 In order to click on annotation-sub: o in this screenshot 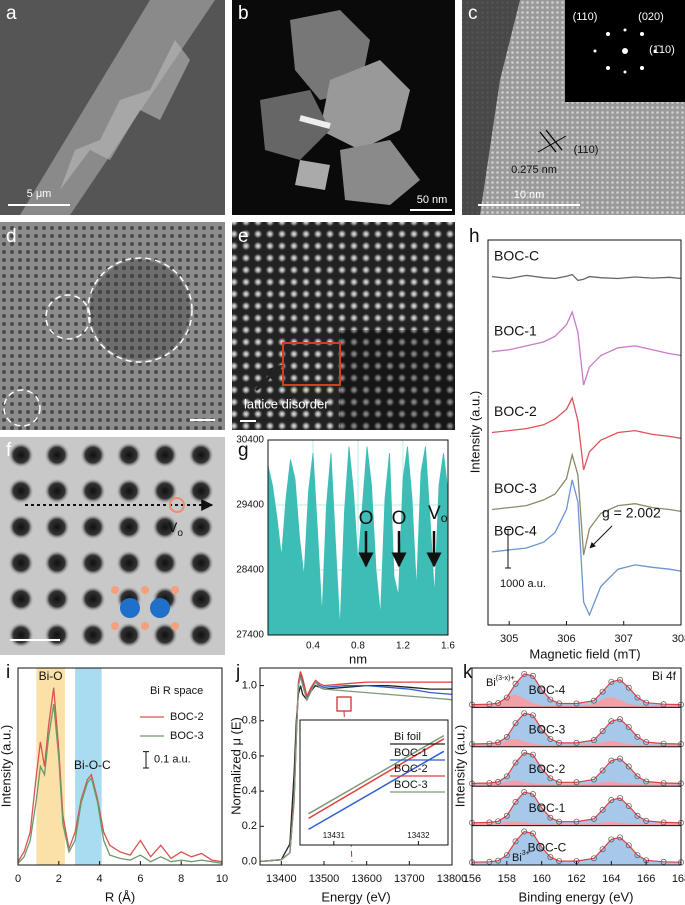, I will do `click(444, 518)`.